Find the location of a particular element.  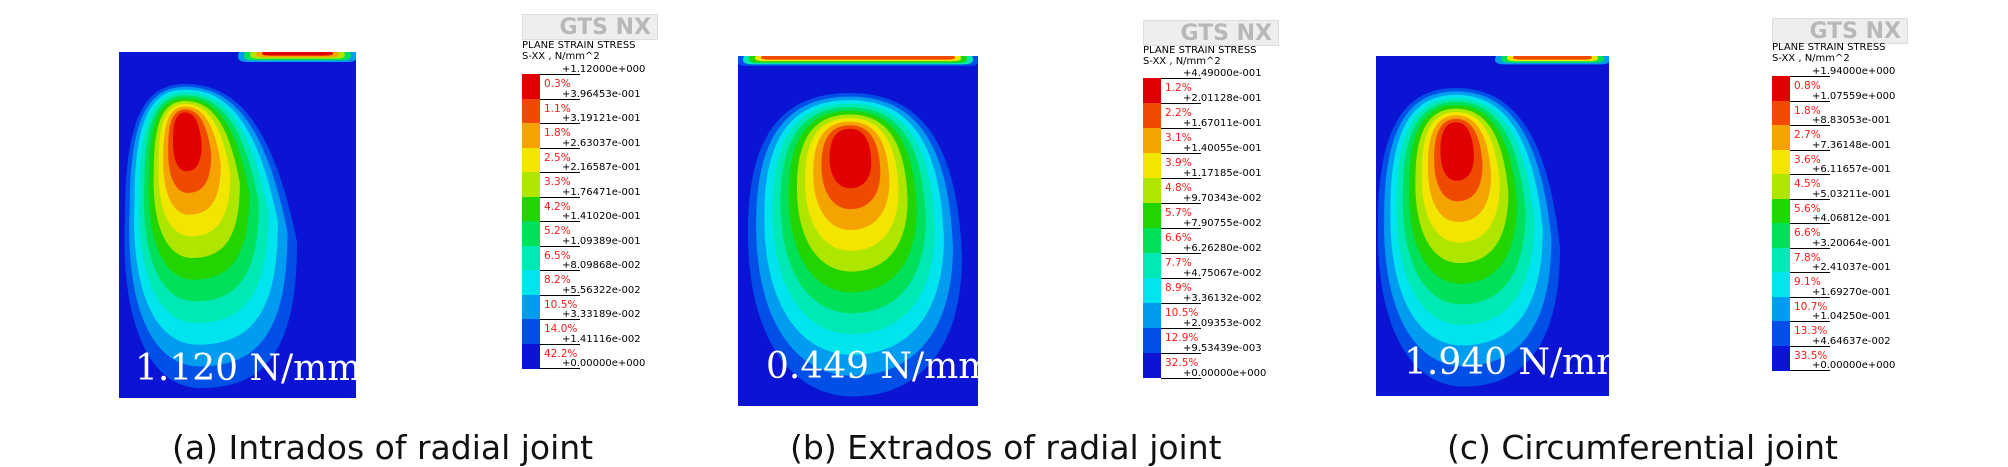

contour-plot-c: 1.940 N/mm2 is located at coordinates (1492, 226).